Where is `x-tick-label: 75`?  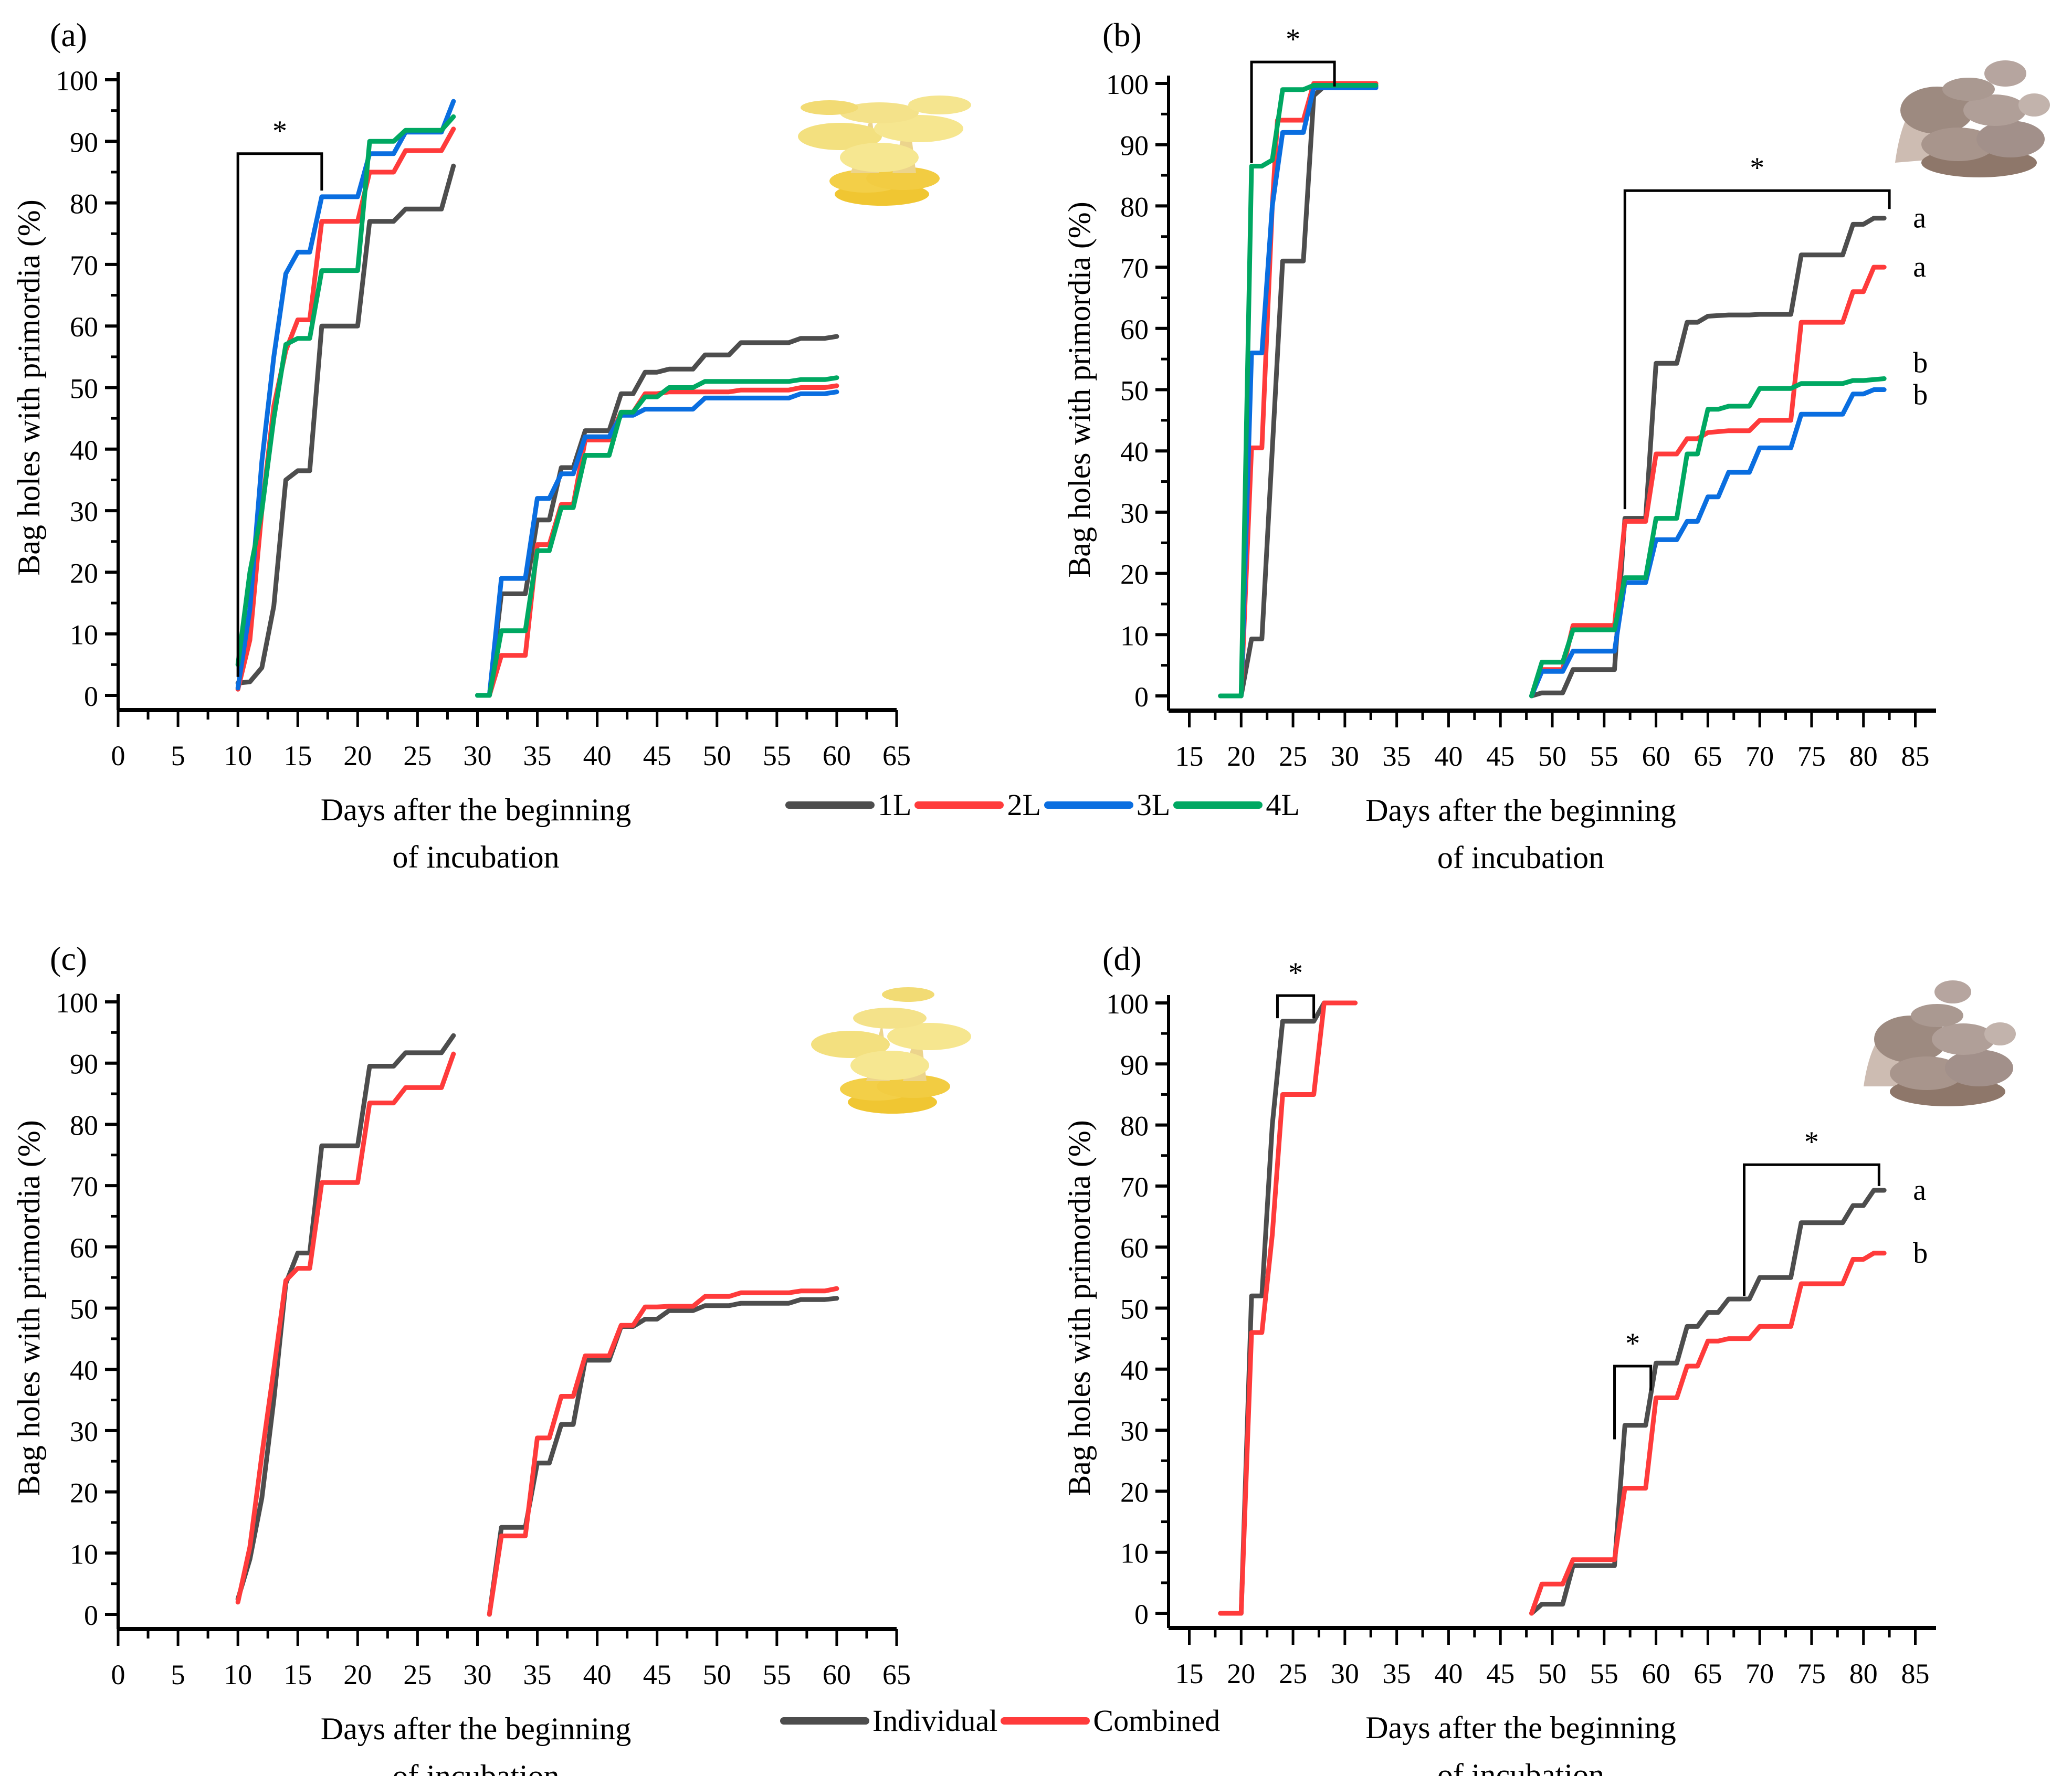 x-tick-label: 75 is located at coordinates (1812, 756).